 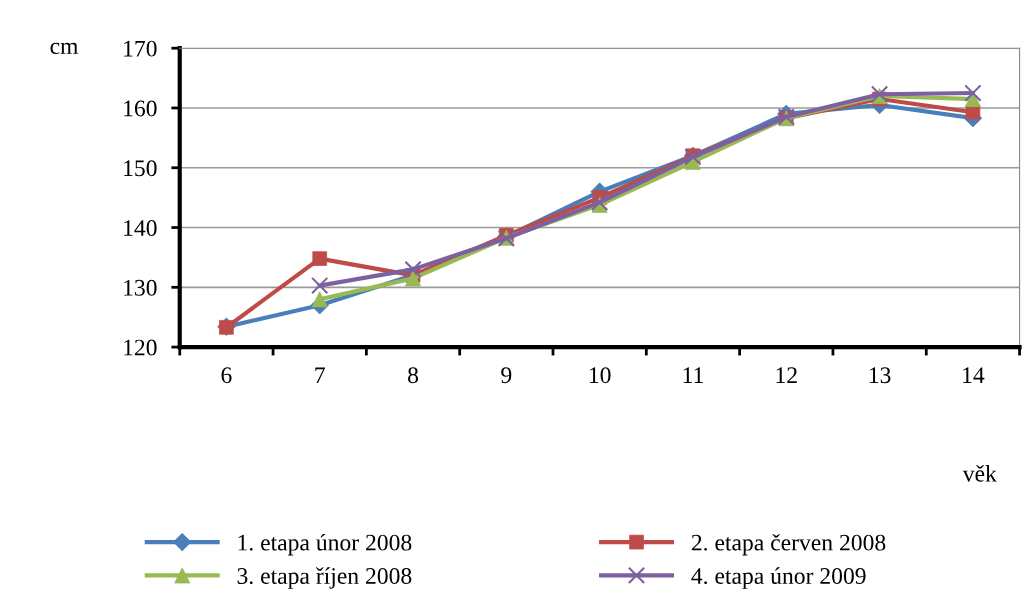 I want to click on x-axis-title: věk, so click(x=979, y=473).